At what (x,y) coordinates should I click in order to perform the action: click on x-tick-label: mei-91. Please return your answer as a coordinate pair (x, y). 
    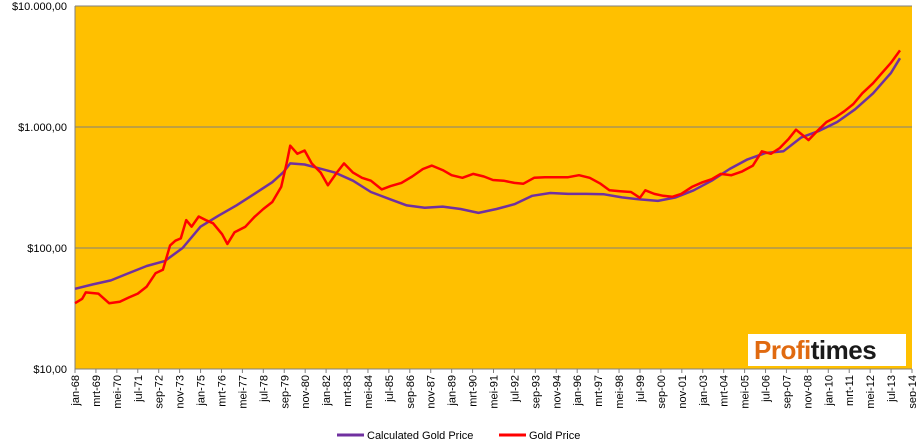
    Looking at the image, I should click on (495, 392).